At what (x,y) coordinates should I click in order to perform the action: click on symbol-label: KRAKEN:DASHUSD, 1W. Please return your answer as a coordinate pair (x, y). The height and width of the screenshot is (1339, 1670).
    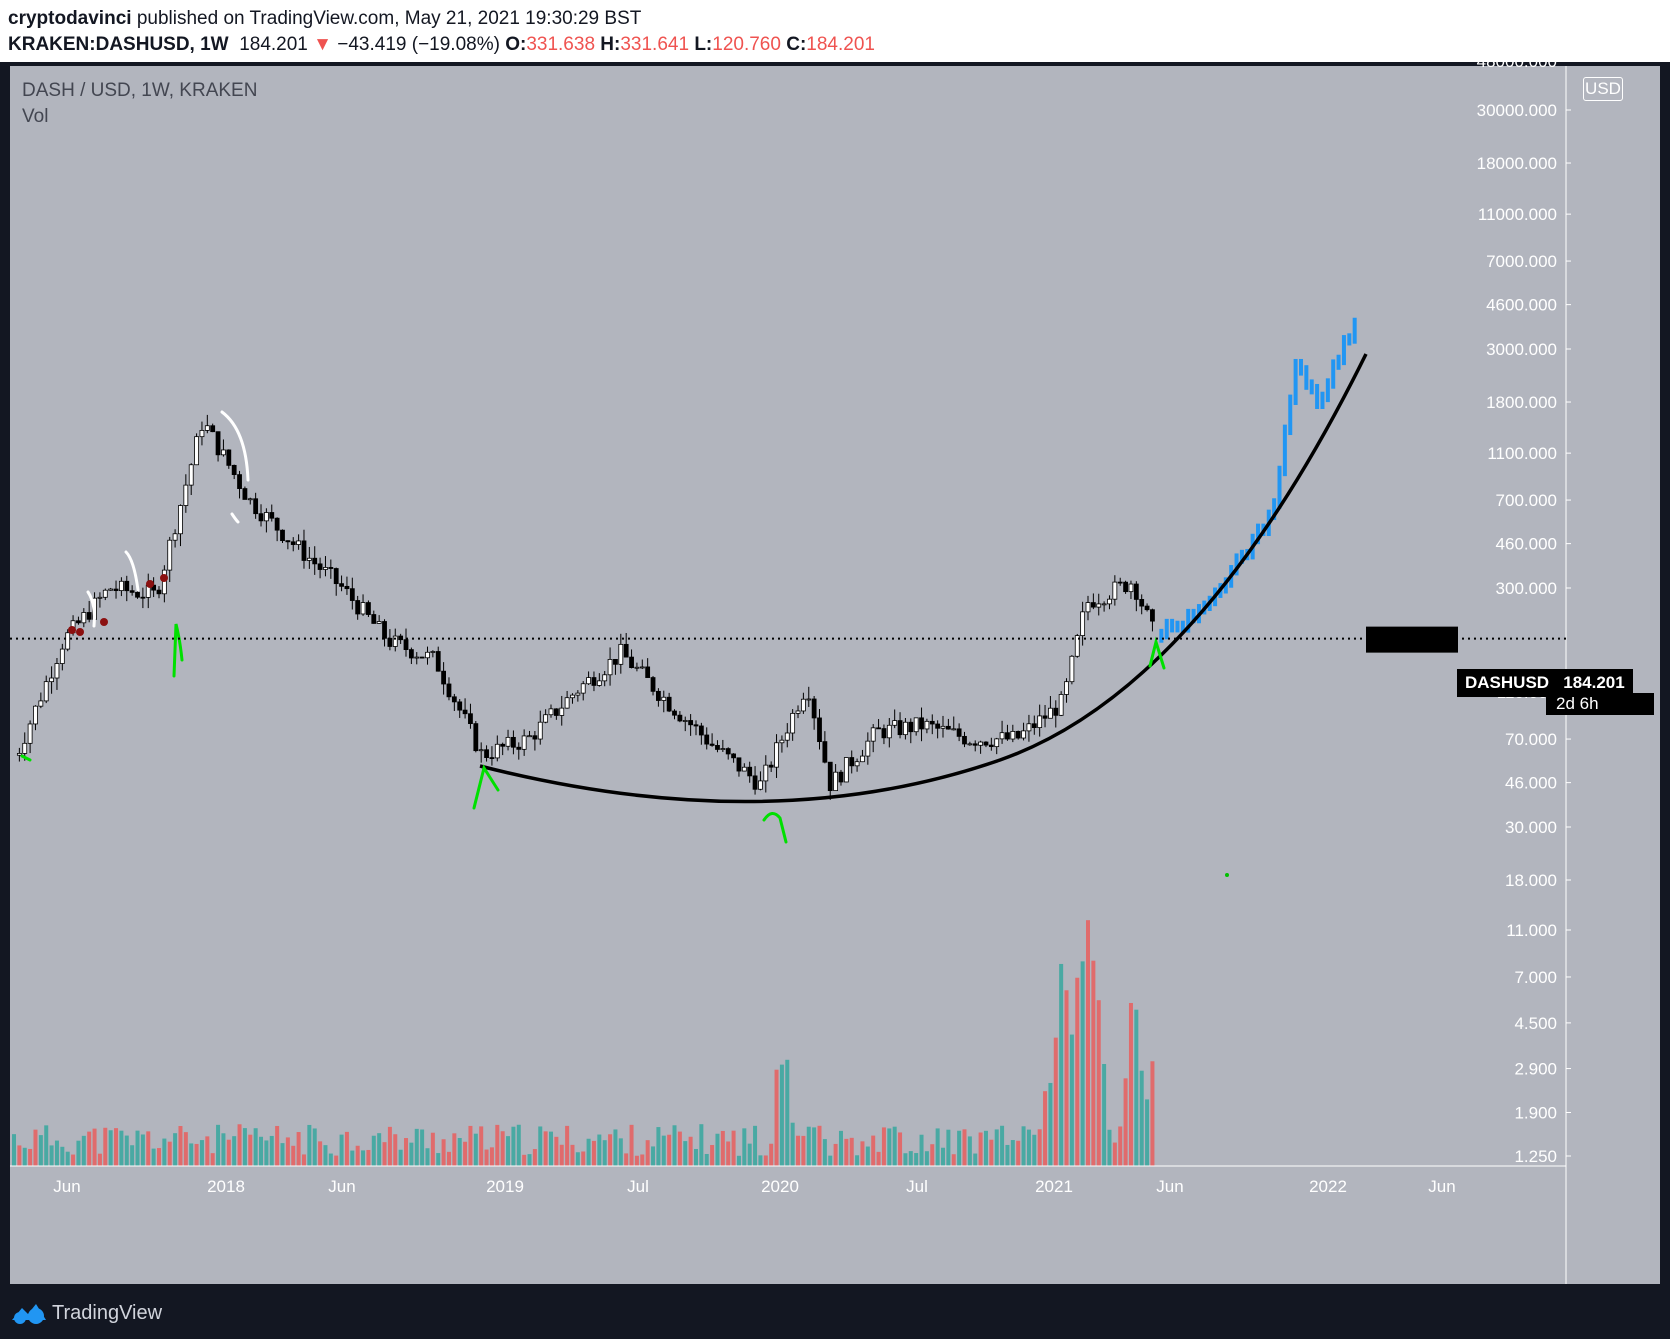
    Looking at the image, I should click on (118, 44).